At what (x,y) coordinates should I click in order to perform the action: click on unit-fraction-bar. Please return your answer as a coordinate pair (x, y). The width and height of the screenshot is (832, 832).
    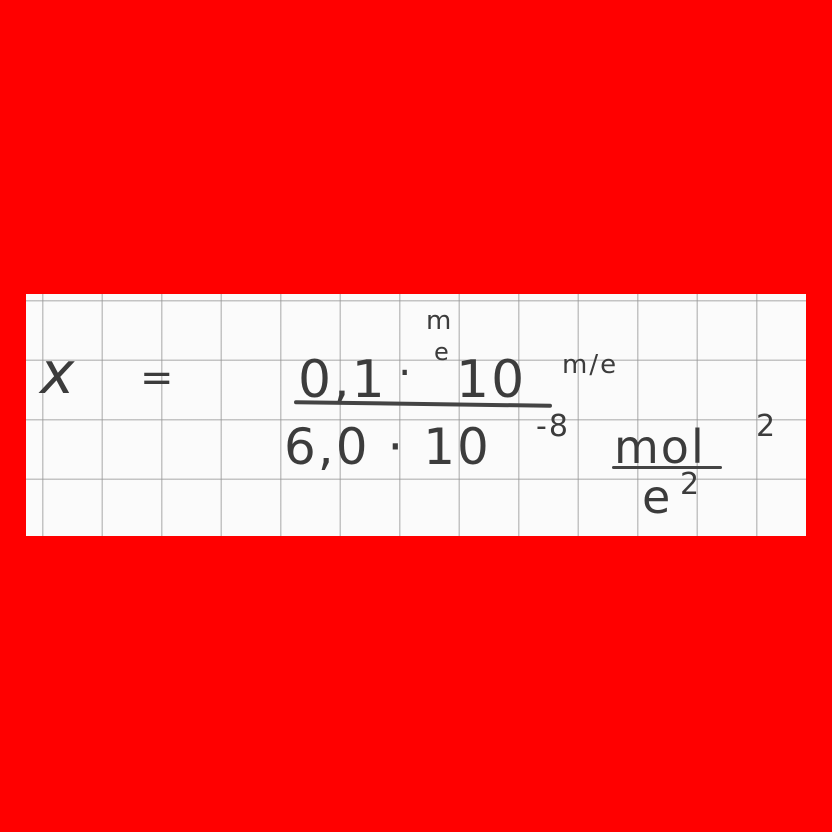
    Looking at the image, I should click on (667, 467).